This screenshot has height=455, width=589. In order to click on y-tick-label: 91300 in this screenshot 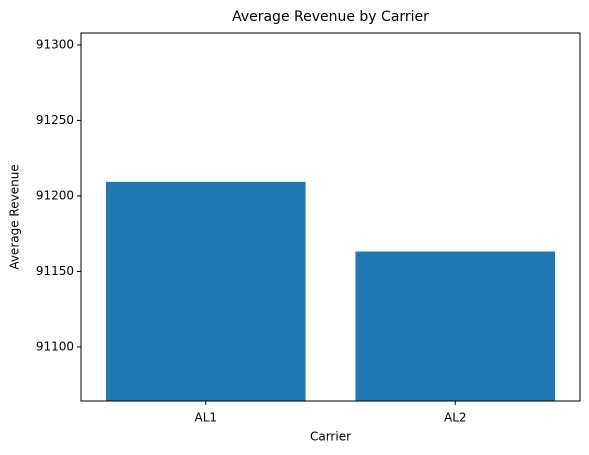, I will do `click(55, 44)`.